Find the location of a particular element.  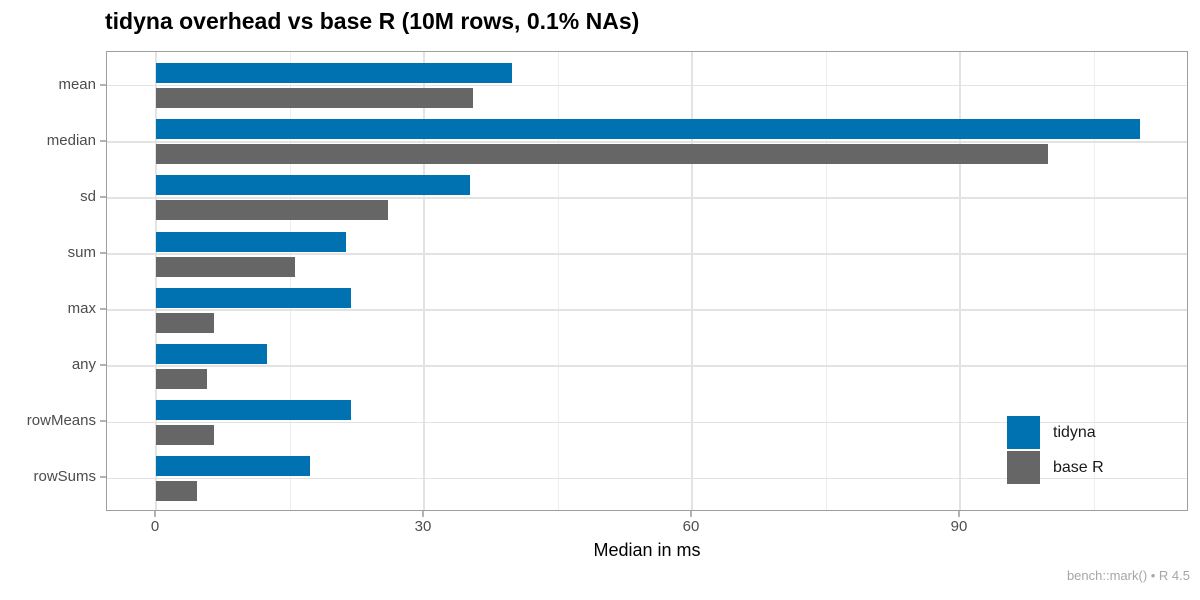

legend: tidyna base R is located at coordinates (1055, 451).